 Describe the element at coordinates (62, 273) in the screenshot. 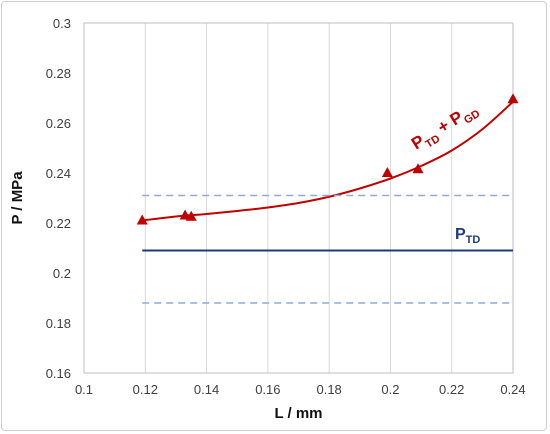

I see `y-tick-label: 0.2` at that location.